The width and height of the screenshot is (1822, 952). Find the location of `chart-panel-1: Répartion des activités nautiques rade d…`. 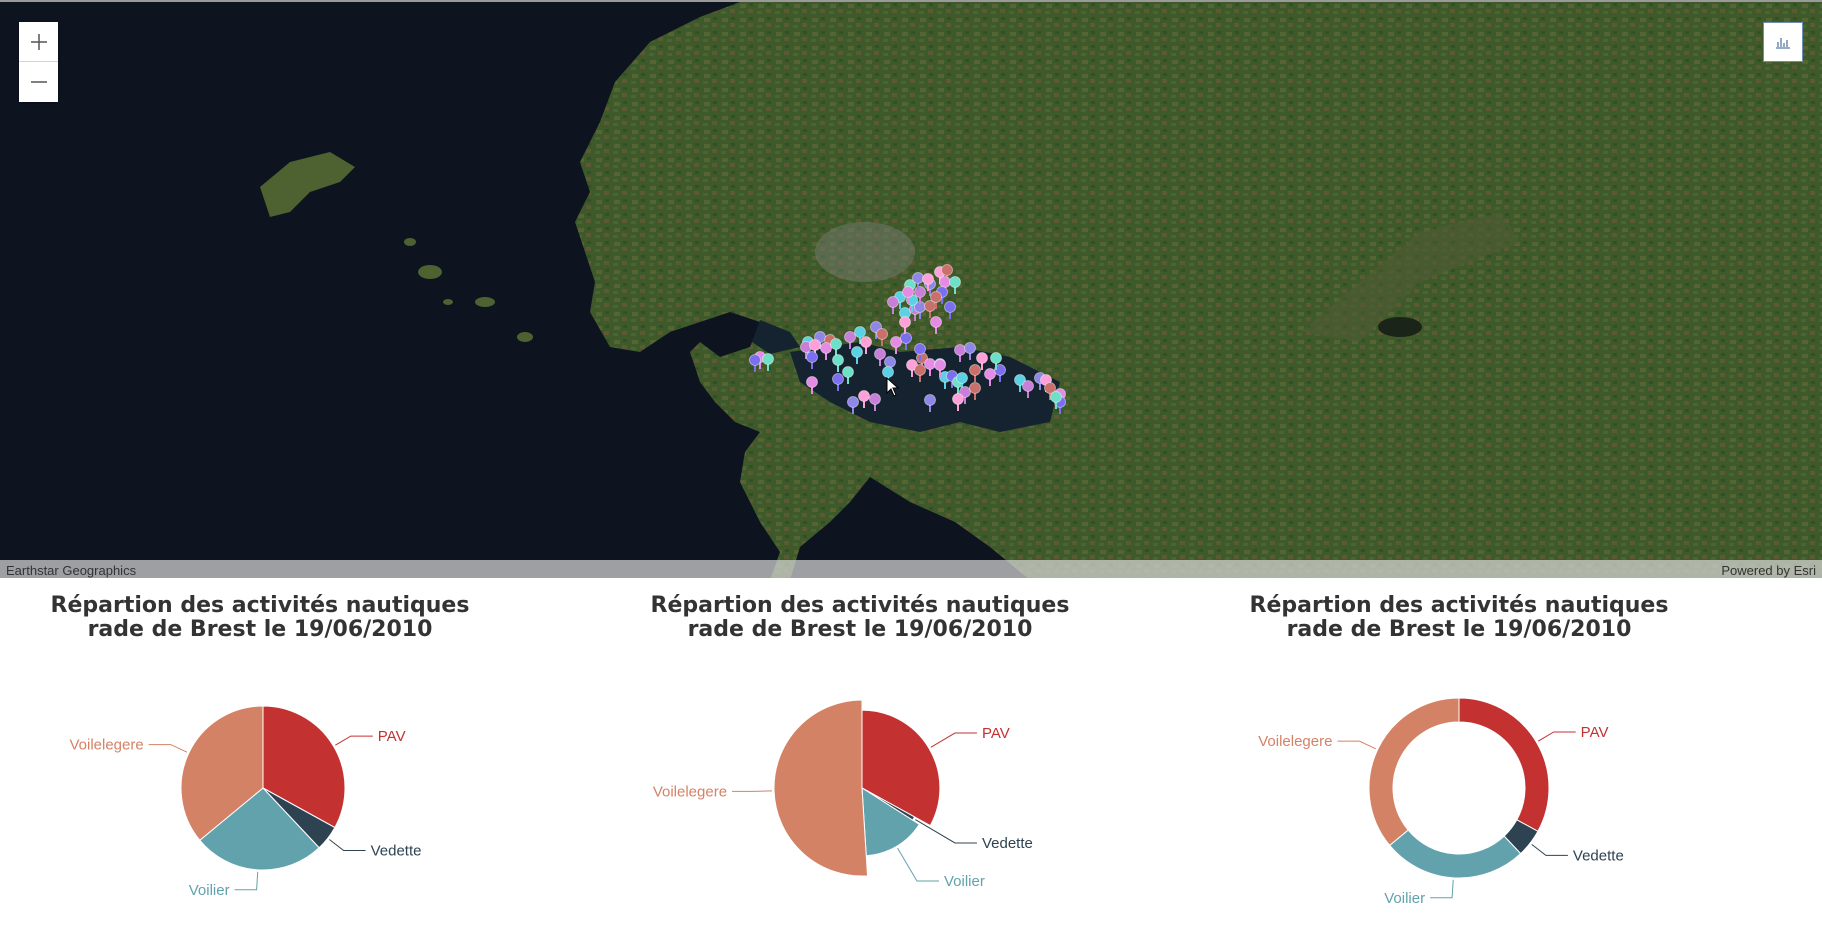

chart-panel-1: Répartion des activités nautiques rade d… is located at coordinates (300, 765).